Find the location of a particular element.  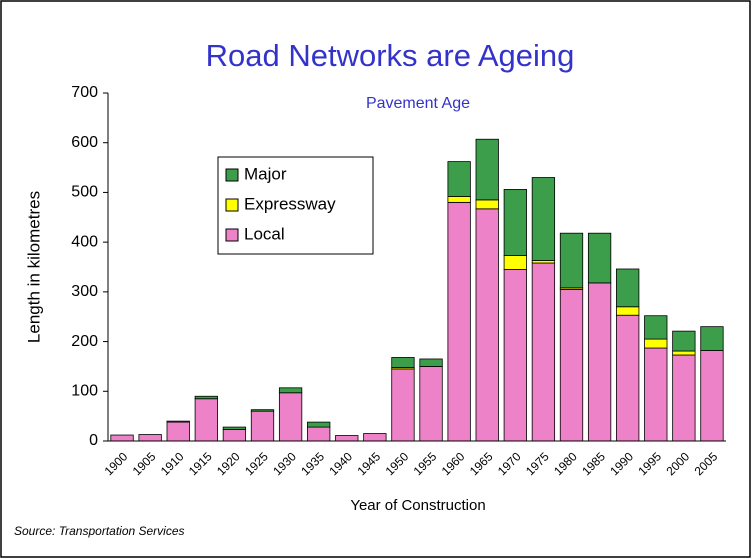

legend-box is located at coordinates (295, 205).